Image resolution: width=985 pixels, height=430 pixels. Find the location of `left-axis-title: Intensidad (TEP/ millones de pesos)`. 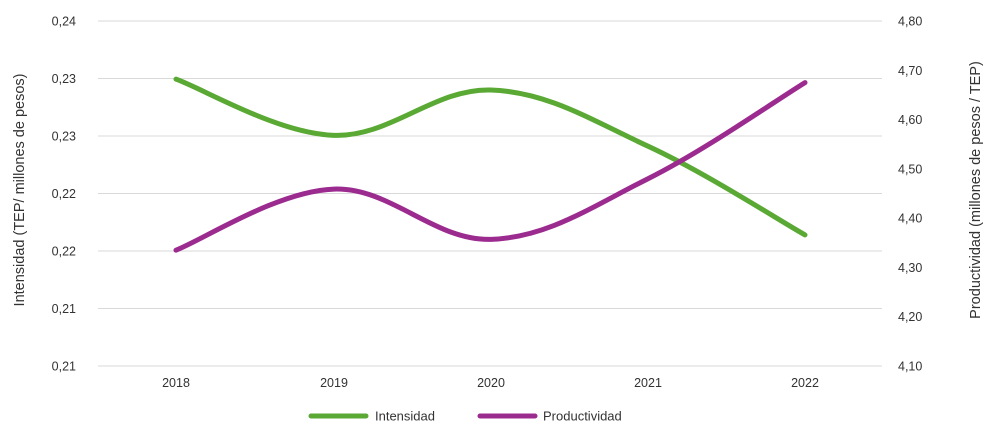

left-axis-title: Intensidad (TEP/ millones de pesos) is located at coordinates (20, 190).